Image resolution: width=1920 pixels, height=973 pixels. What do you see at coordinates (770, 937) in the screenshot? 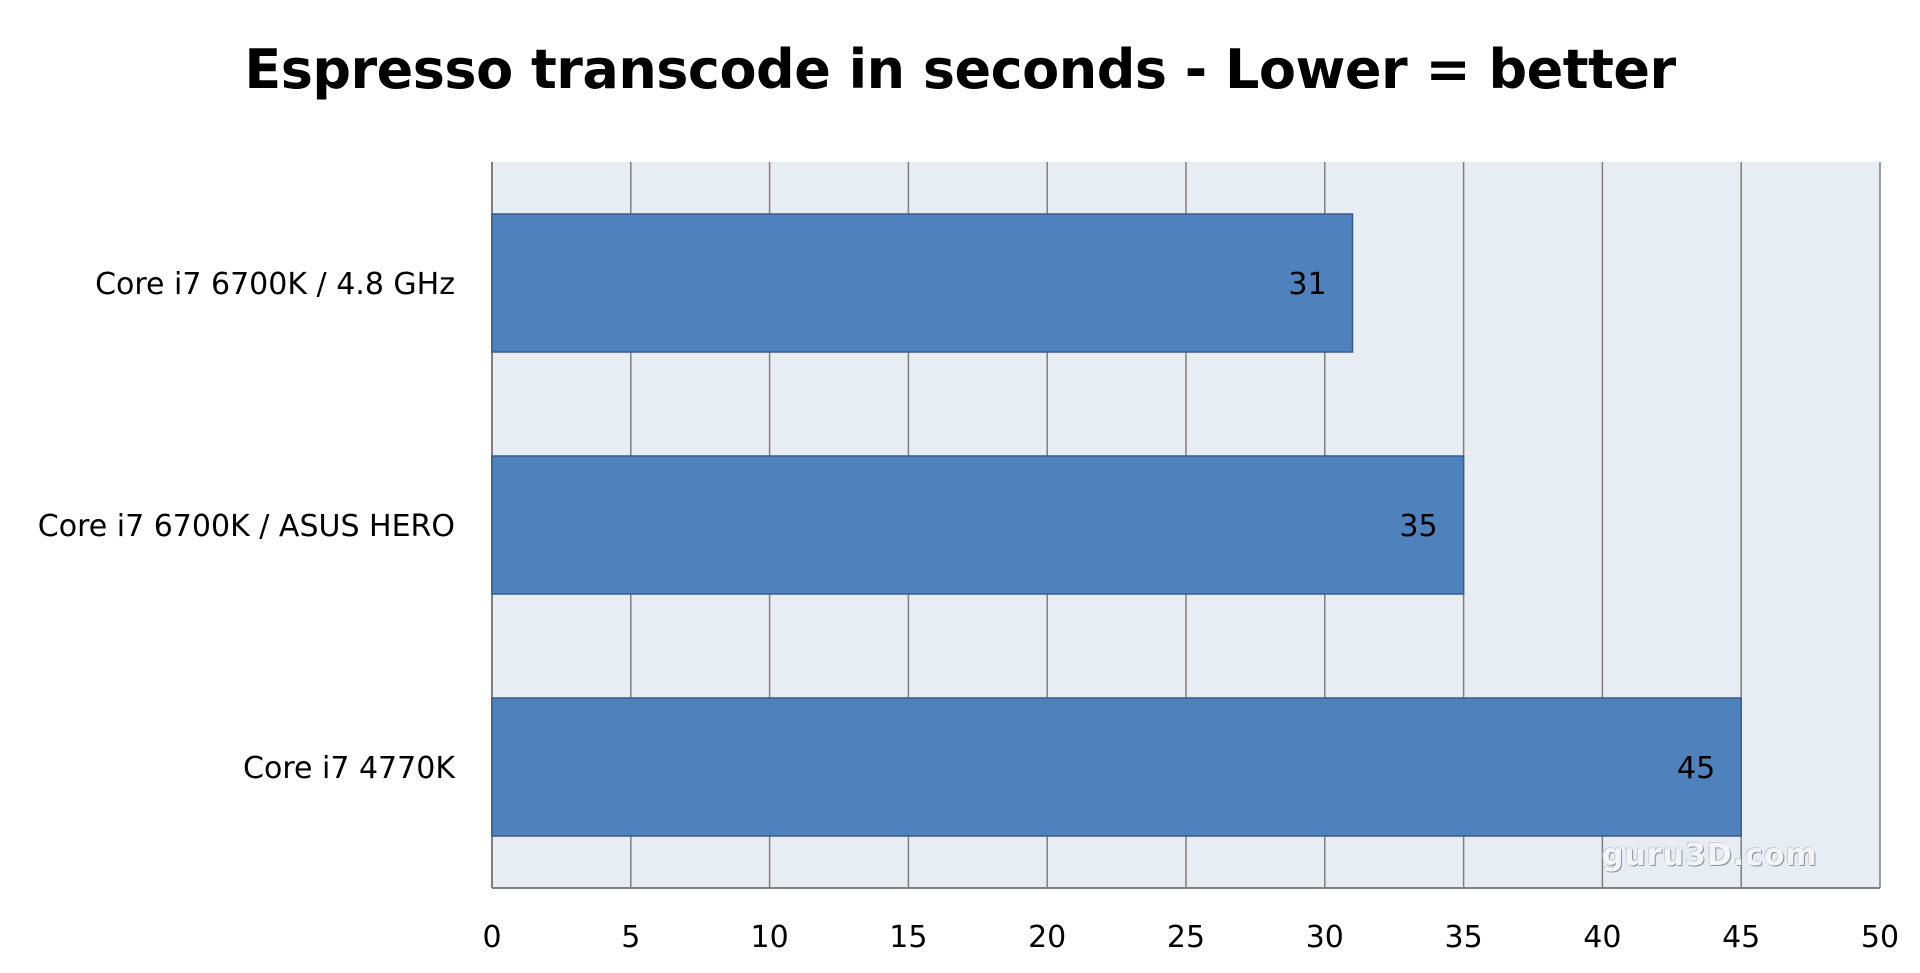
I see `x-tick-label: 10` at bounding box center [770, 937].